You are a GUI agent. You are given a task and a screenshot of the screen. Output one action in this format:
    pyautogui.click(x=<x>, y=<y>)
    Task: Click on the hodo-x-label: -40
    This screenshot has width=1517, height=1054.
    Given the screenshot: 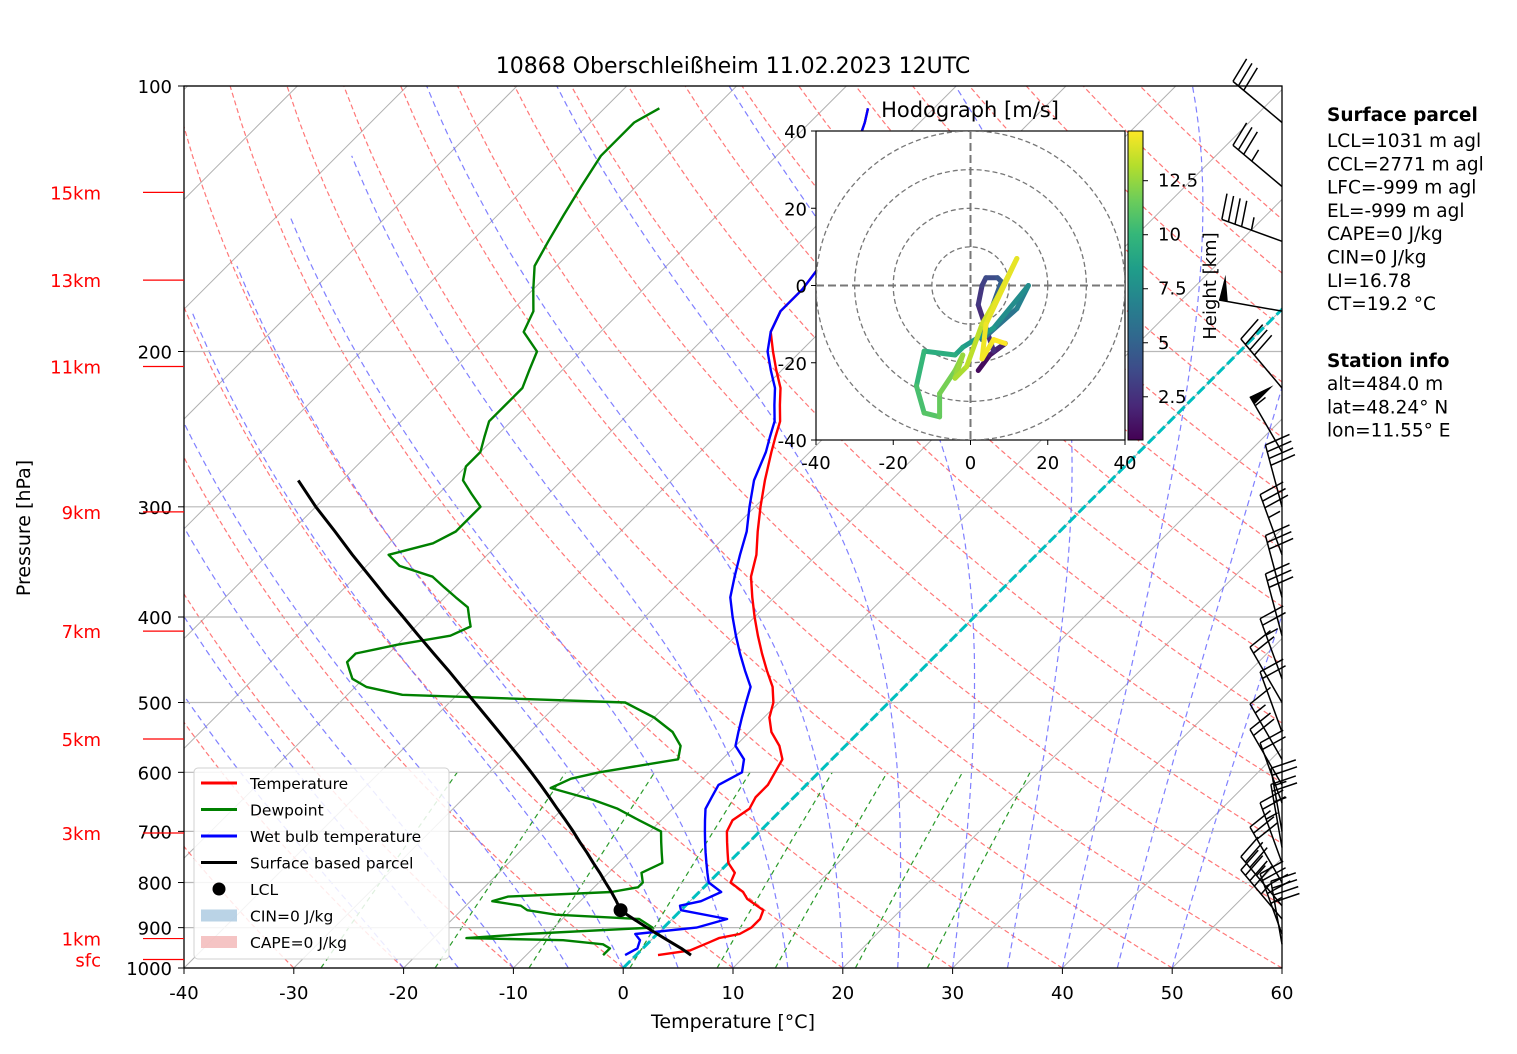 What is the action you would take?
    pyautogui.click(x=815, y=463)
    